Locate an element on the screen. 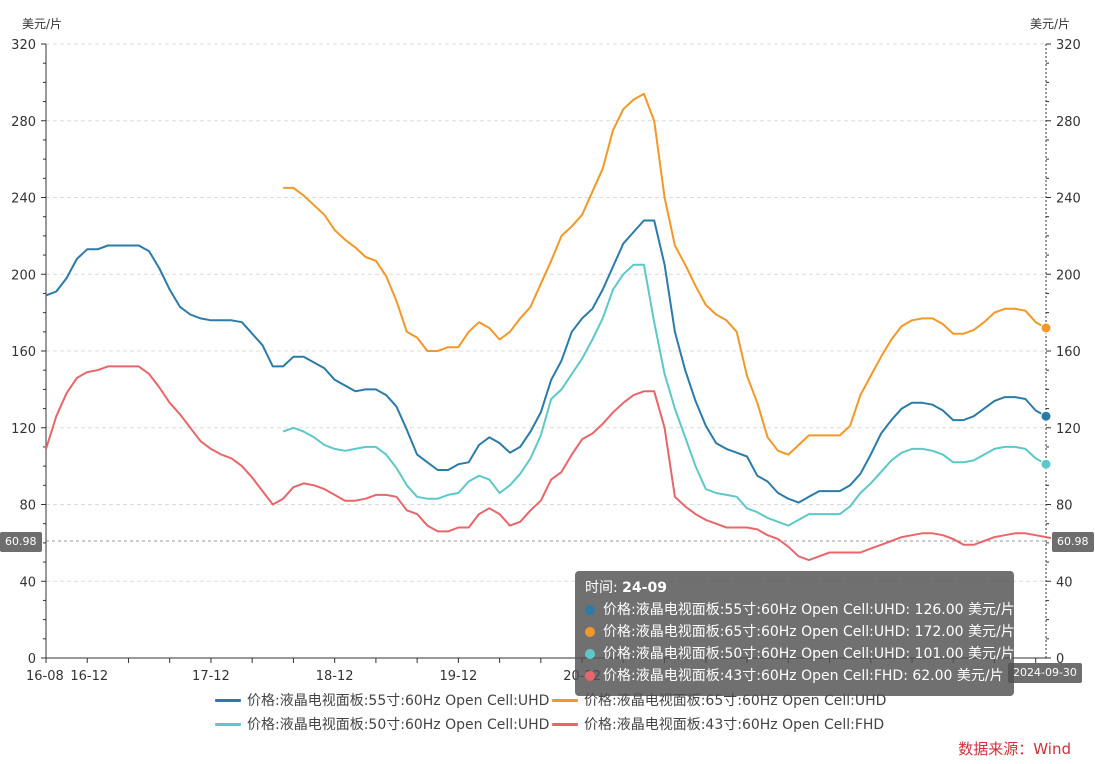  legend-label: 价格:液晶电视面板:65寸:60Hz Open Cell:UHD is located at coordinates (735, 701).